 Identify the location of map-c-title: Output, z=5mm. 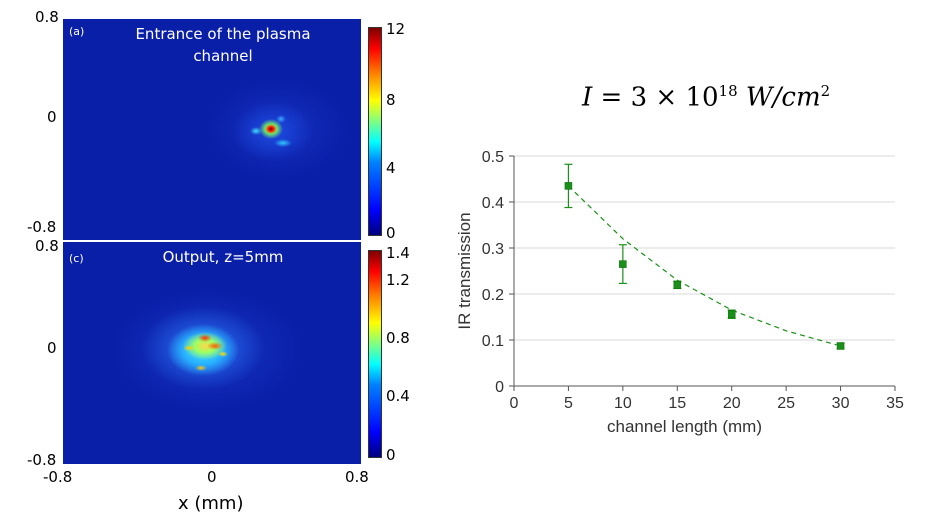
(223, 257).